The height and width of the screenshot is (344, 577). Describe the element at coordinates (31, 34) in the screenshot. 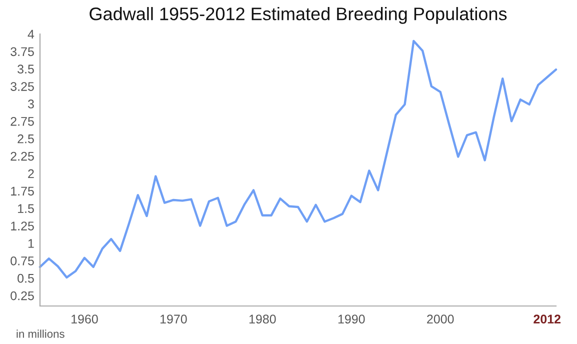

I see `y-tick-label: 4` at that location.